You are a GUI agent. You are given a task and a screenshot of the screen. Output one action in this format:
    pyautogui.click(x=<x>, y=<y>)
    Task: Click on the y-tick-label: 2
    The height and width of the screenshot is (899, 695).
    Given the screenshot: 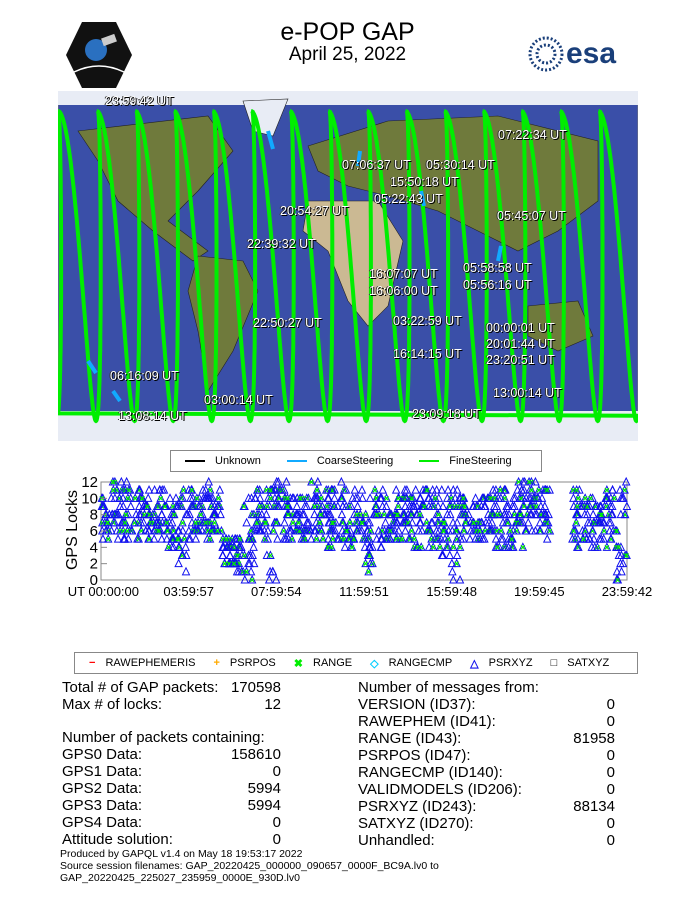 What is the action you would take?
    pyautogui.click(x=94, y=564)
    